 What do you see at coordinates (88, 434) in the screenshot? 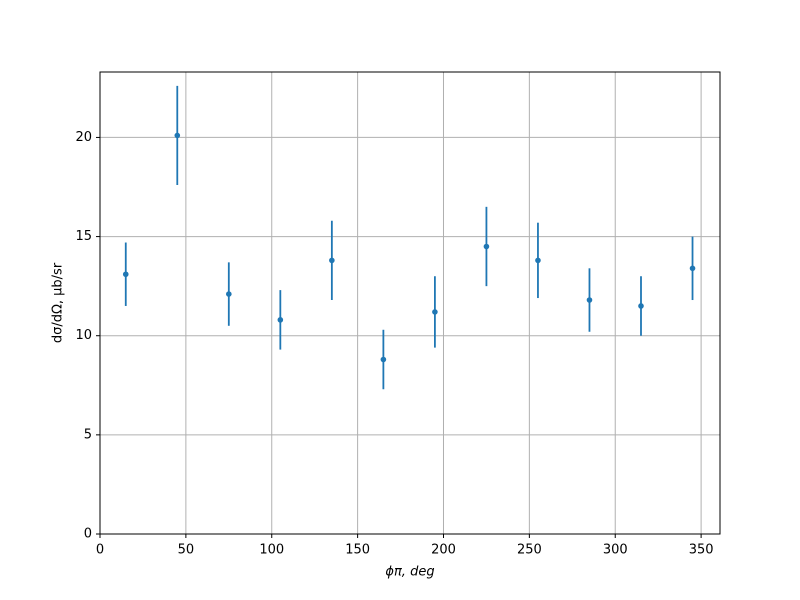
I see `y-tick-label: 5` at bounding box center [88, 434].